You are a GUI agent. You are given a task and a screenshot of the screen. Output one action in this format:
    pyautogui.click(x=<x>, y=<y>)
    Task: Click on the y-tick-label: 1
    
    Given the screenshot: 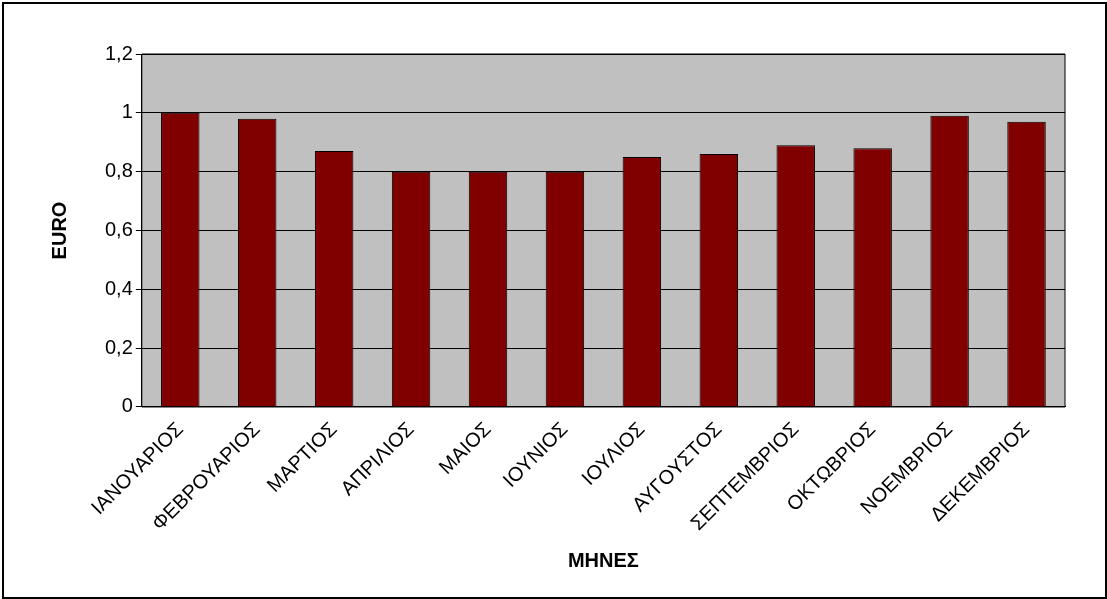 What is the action you would take?
    pyautogui.click(x=127, y=111)
    